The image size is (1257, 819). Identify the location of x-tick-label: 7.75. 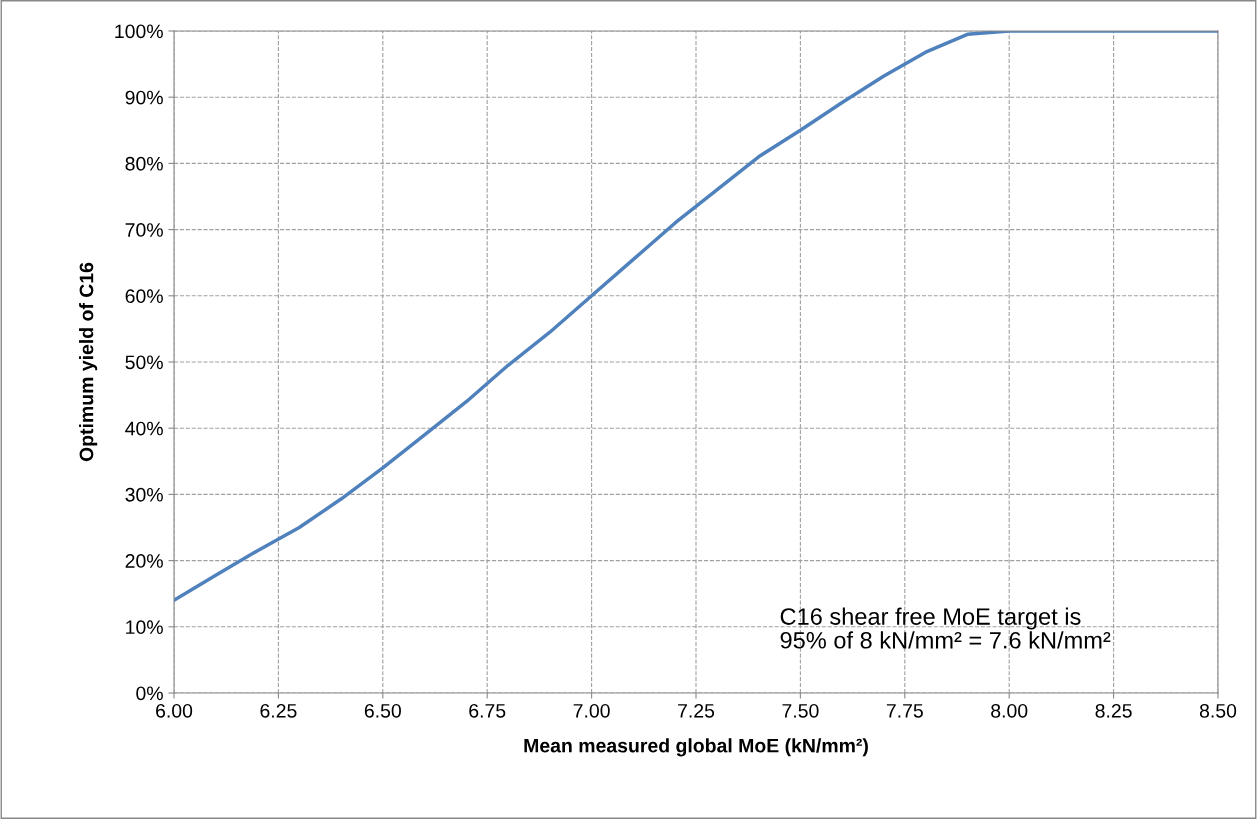
(904, 711).